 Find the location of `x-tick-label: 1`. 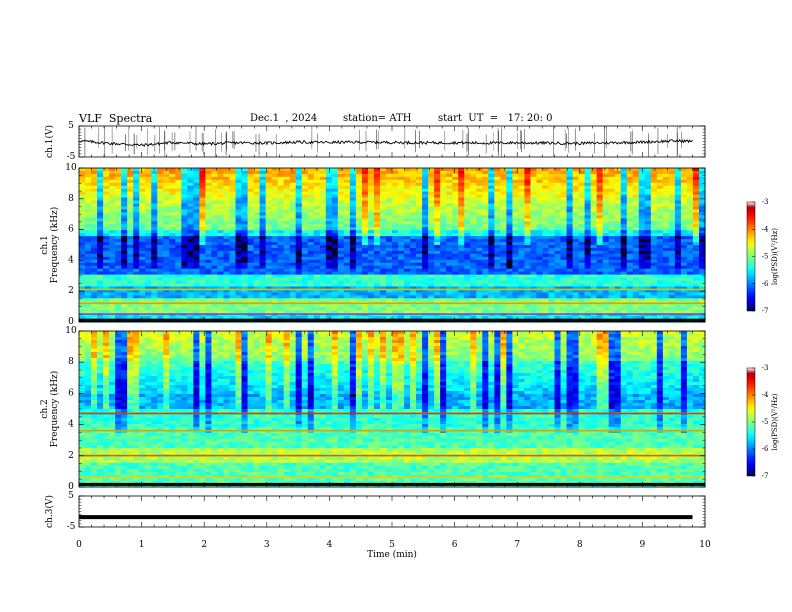

x-tick-label: 1 is located at coordinates (142, 545).